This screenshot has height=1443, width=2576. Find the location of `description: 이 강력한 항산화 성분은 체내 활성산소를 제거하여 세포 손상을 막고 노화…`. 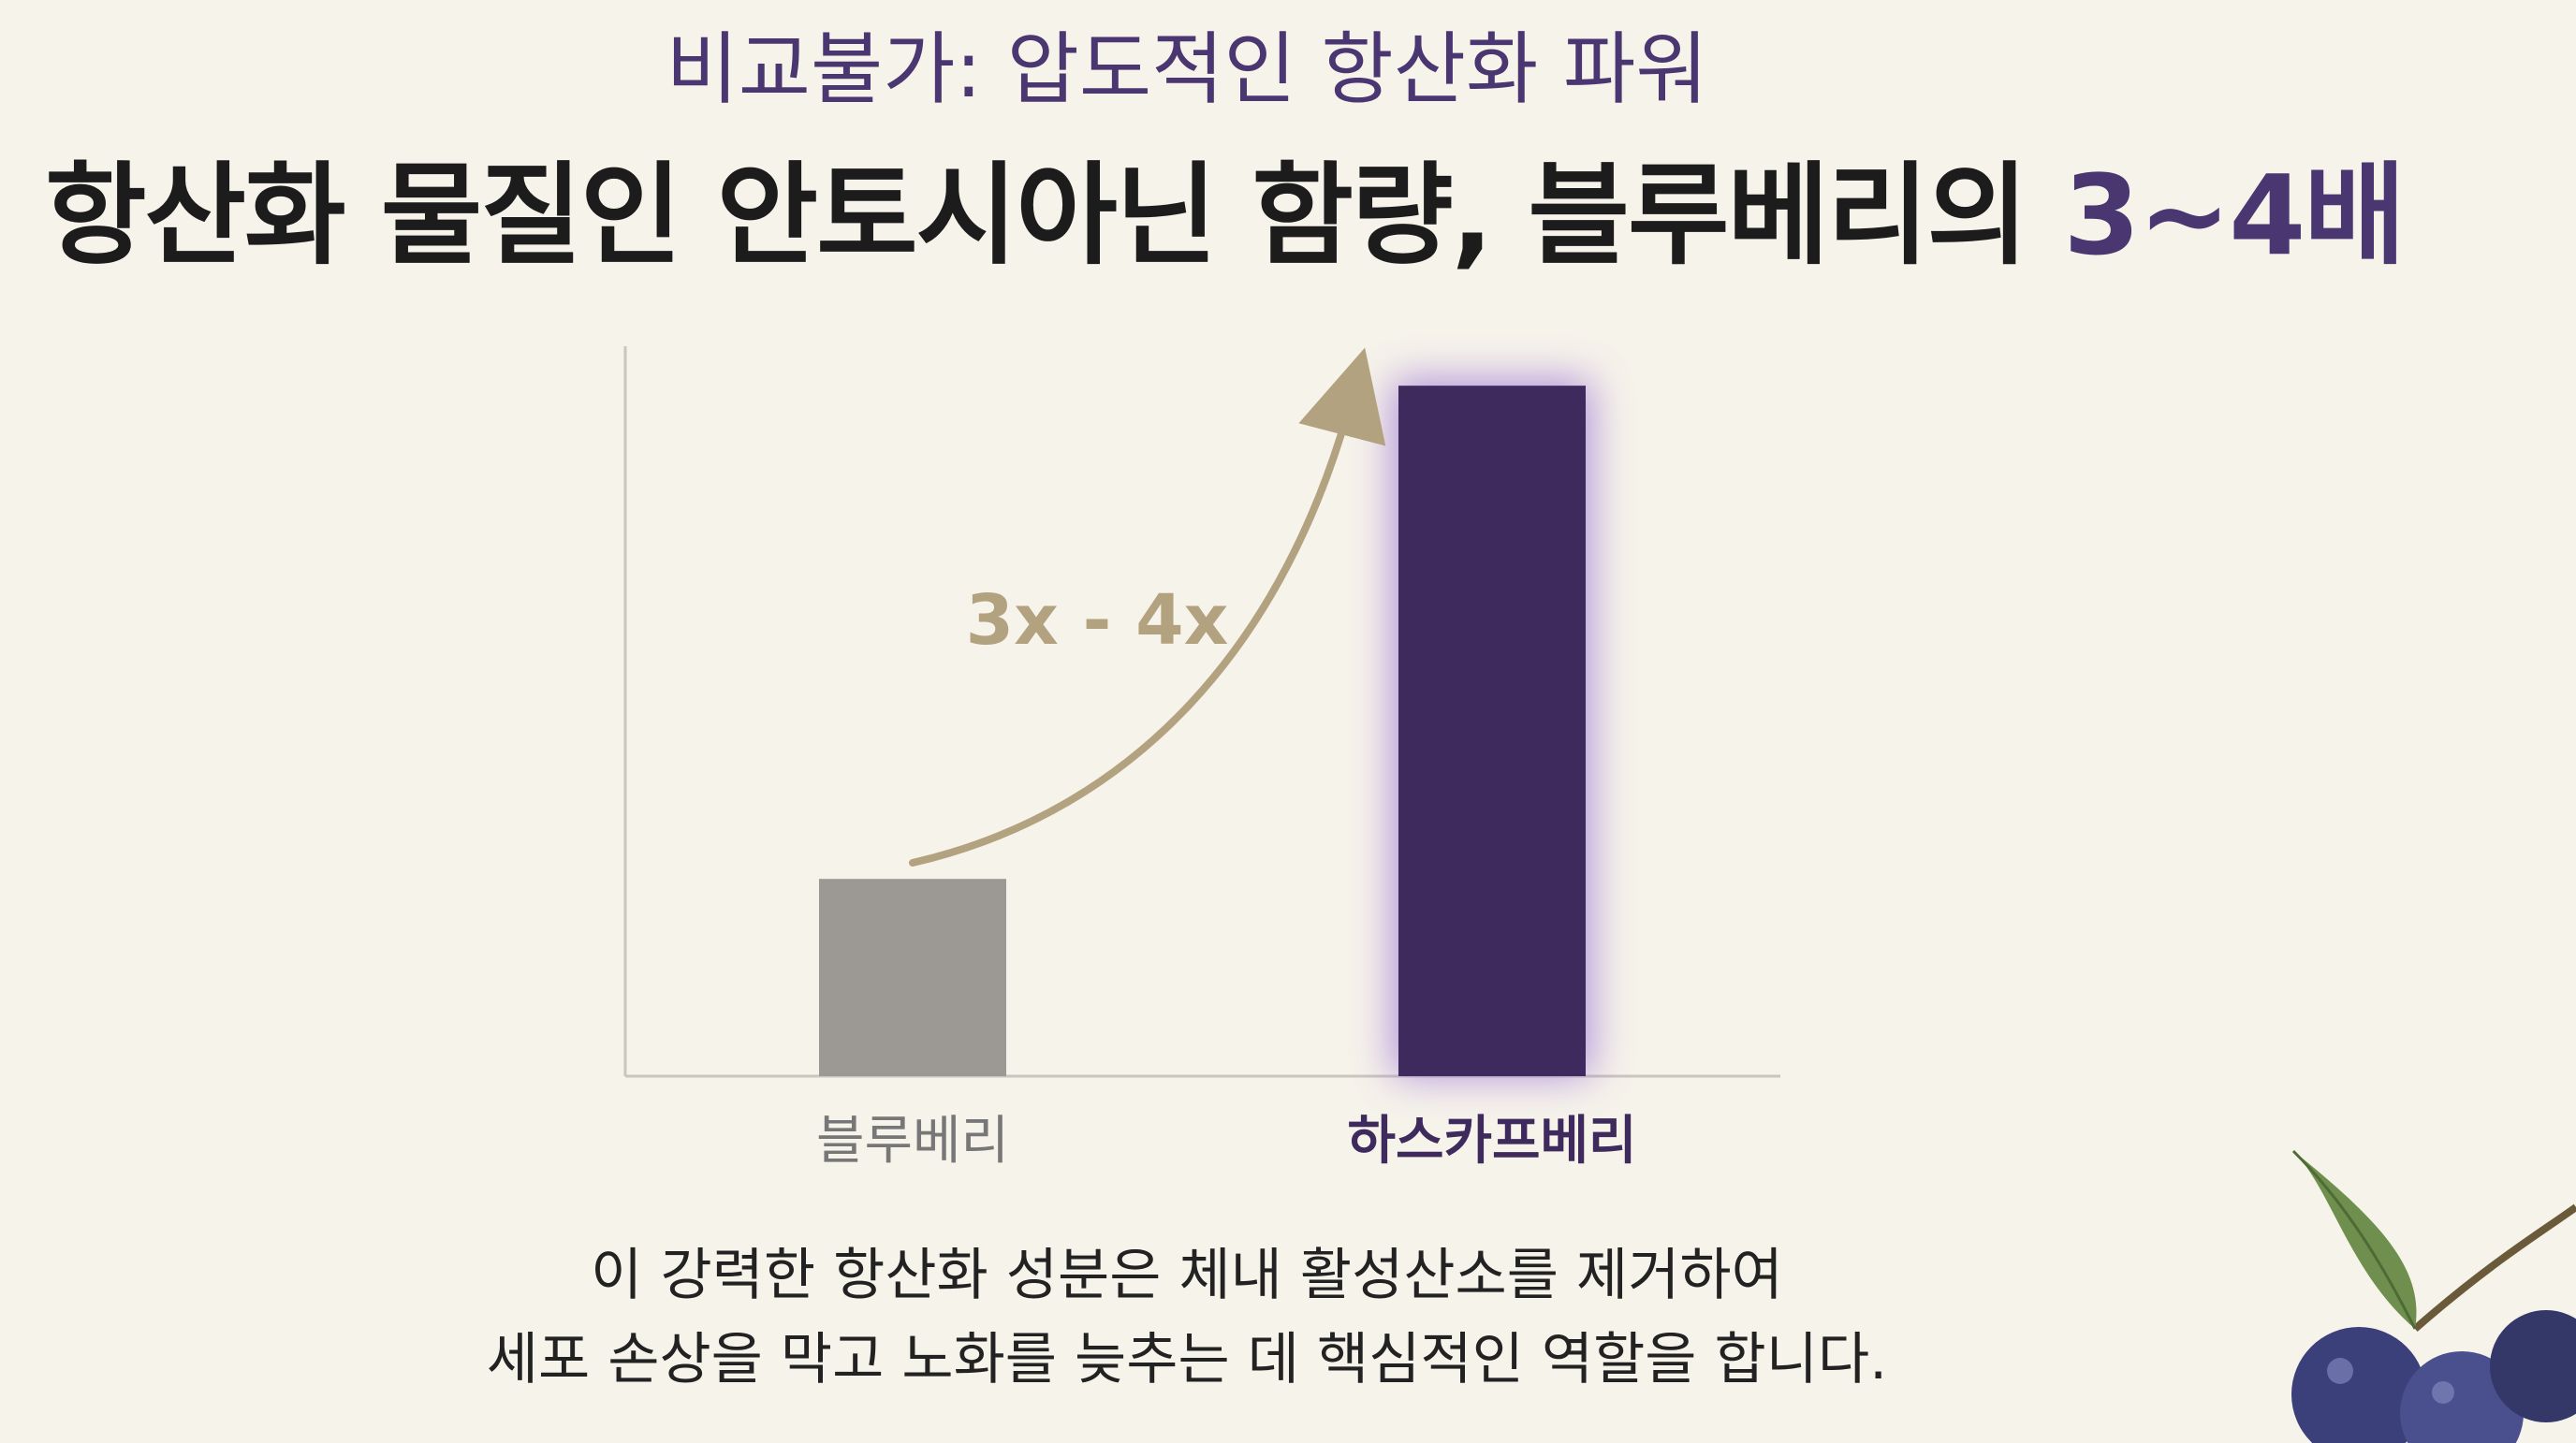

description: 이 강력한 항산화 성분은 체내 활성산소를 제거하여 세포 손상을 막고 노화… is located at coordinates (1187, 1317).